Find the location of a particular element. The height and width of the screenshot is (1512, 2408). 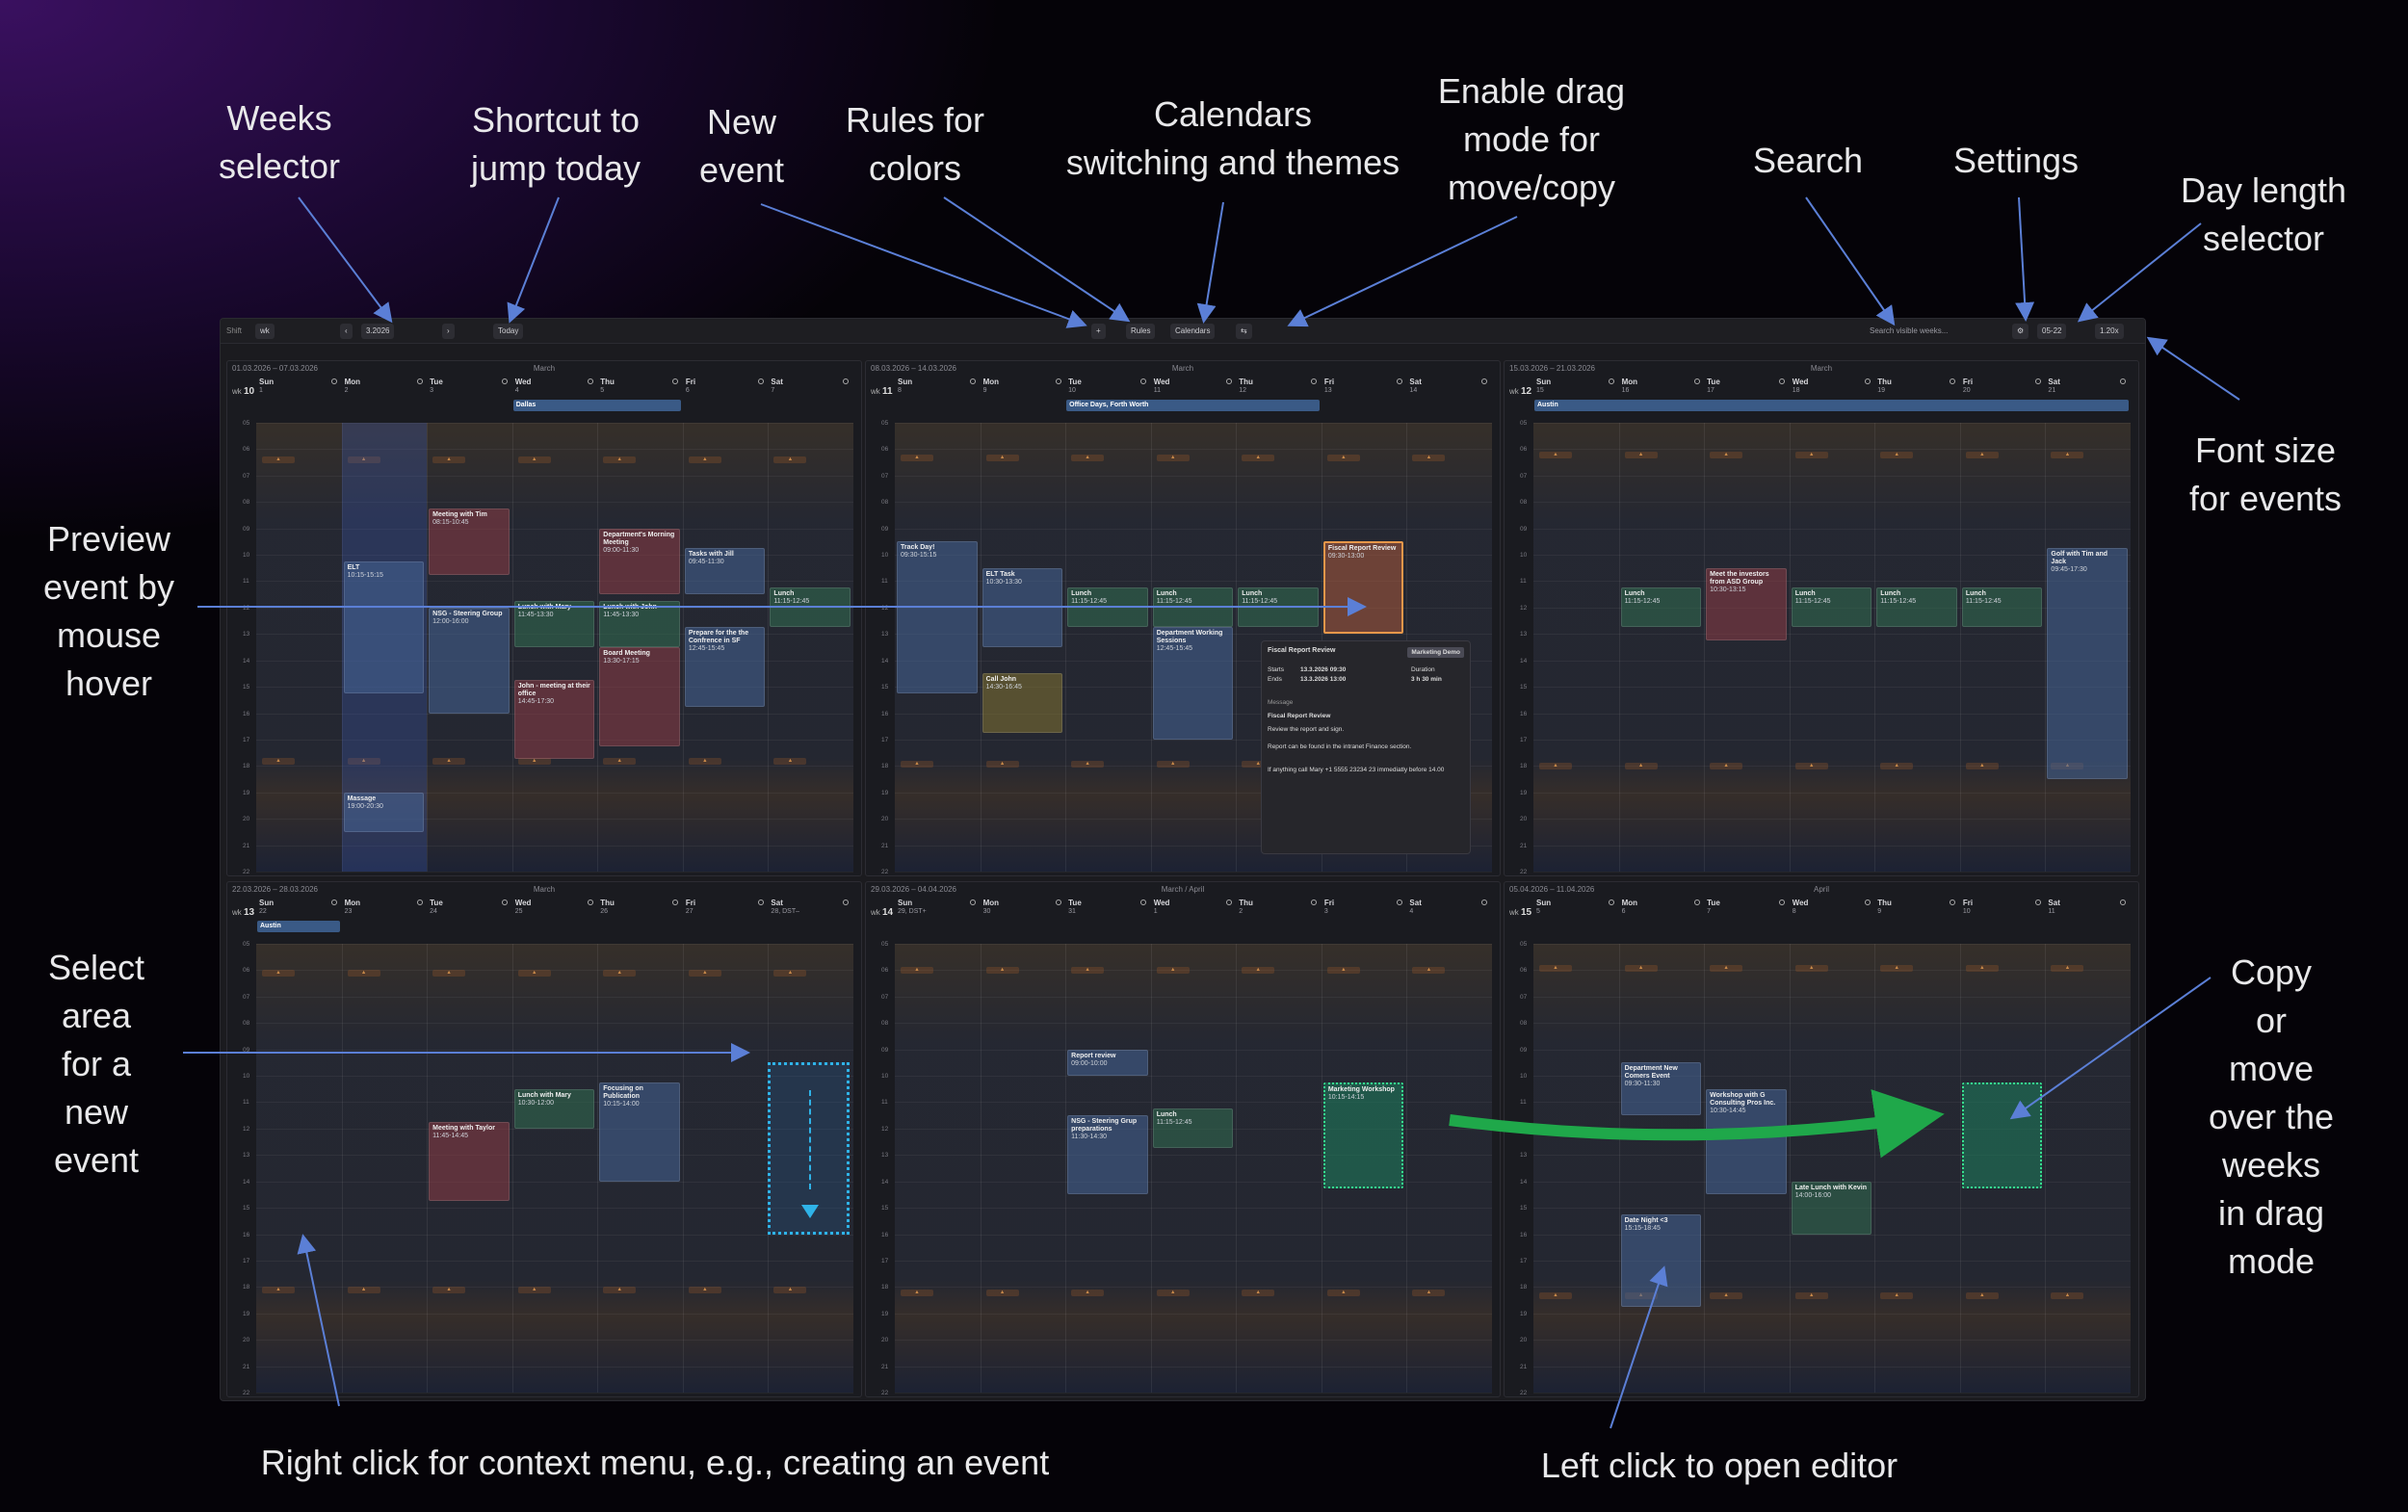

calendar-event: Board Meeting 13:30-17:15 is located at coordinates (639, 696).